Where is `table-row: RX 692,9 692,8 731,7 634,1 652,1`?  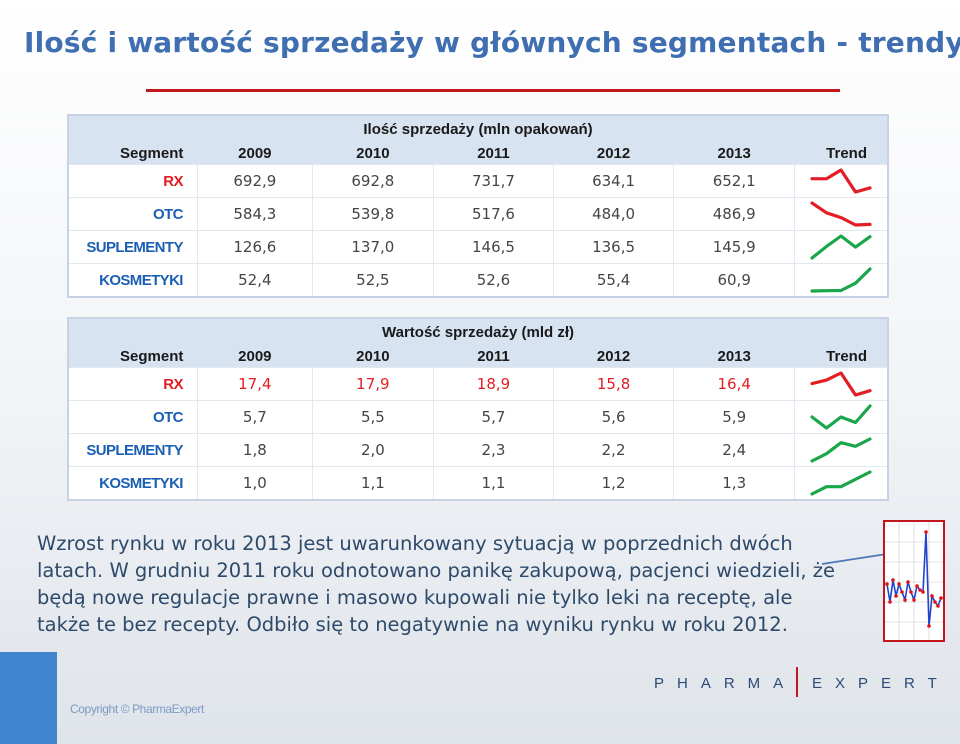 table-row: RX 692,9 692,8 731,7 634,1 652,1 is located at coordinates (478, 181).